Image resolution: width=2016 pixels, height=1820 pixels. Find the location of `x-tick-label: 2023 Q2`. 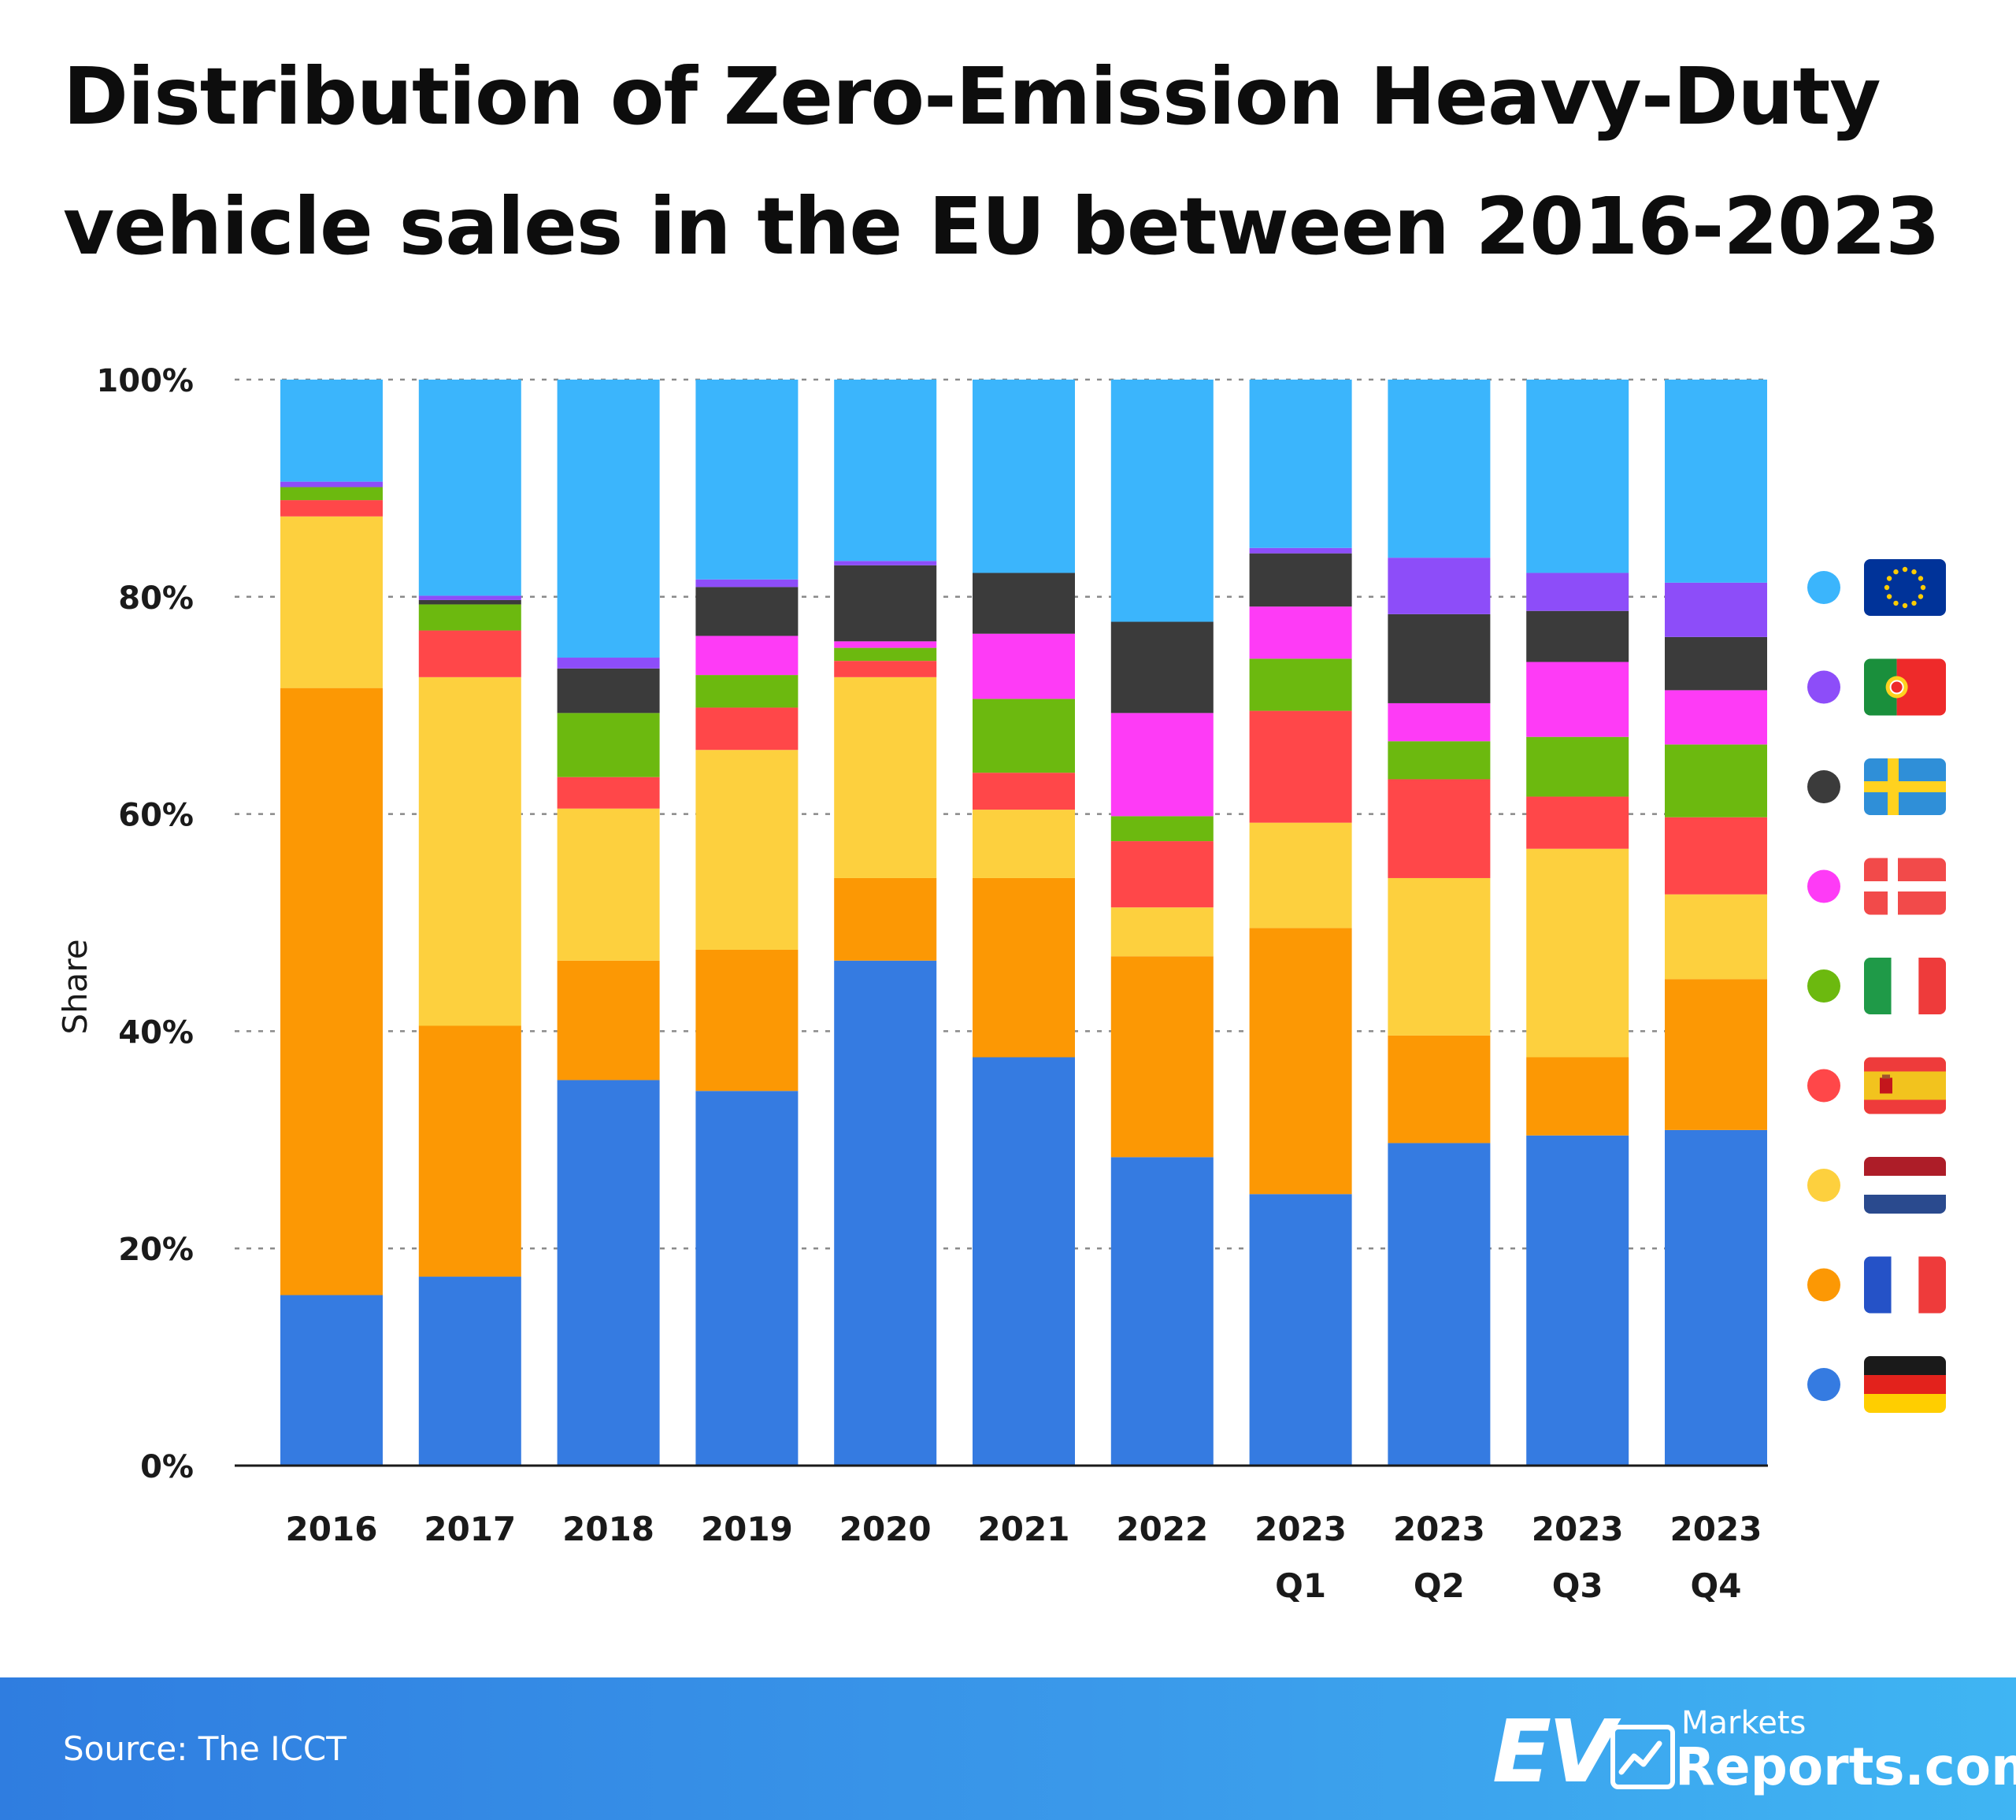

x-tick-label: 2023 Q2 is located at coordinates (1439, 1557).